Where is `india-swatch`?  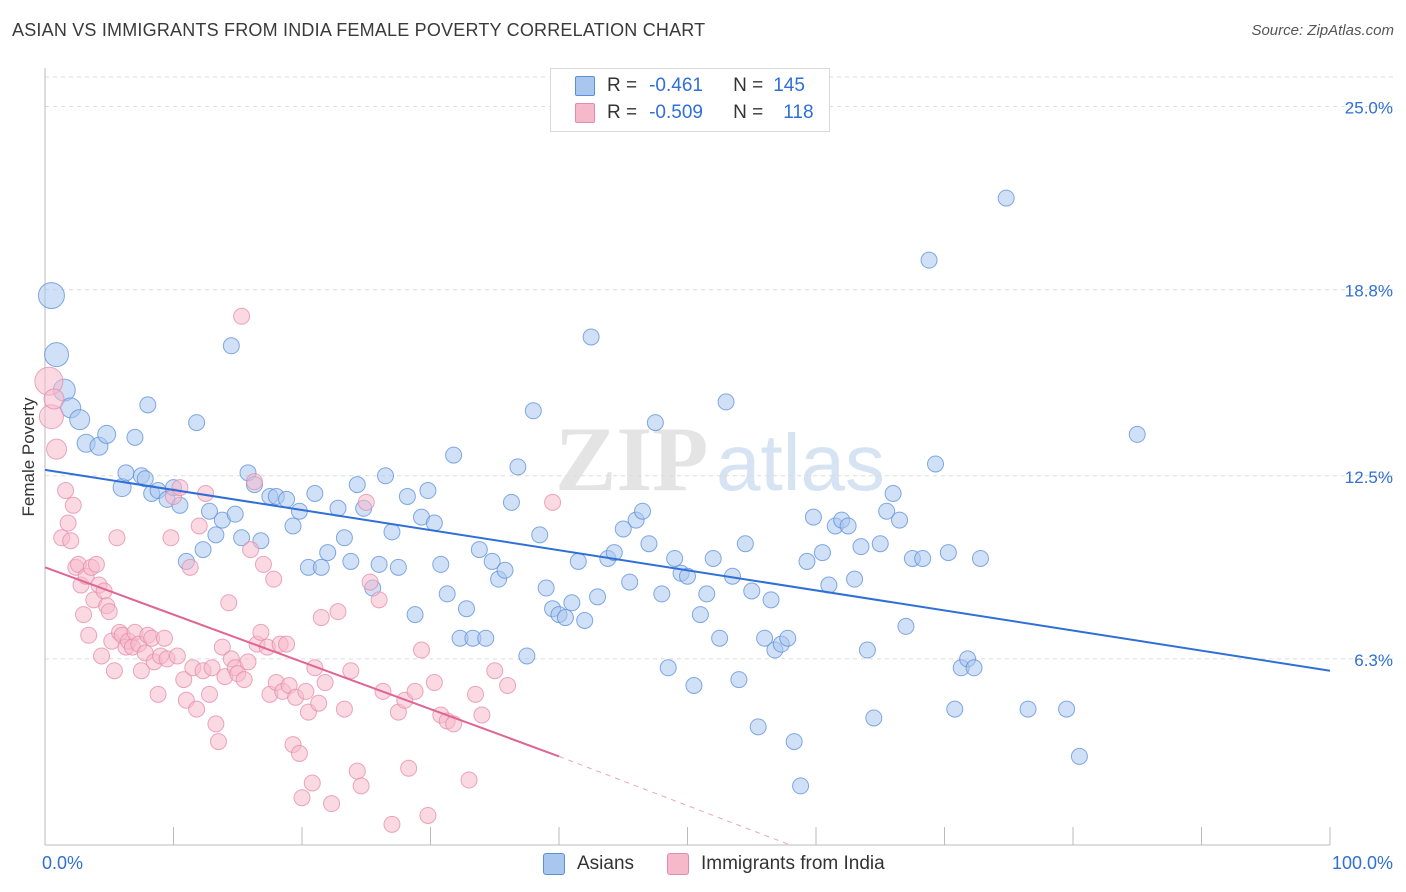
india-swatch is located at coordinates (585, 113).